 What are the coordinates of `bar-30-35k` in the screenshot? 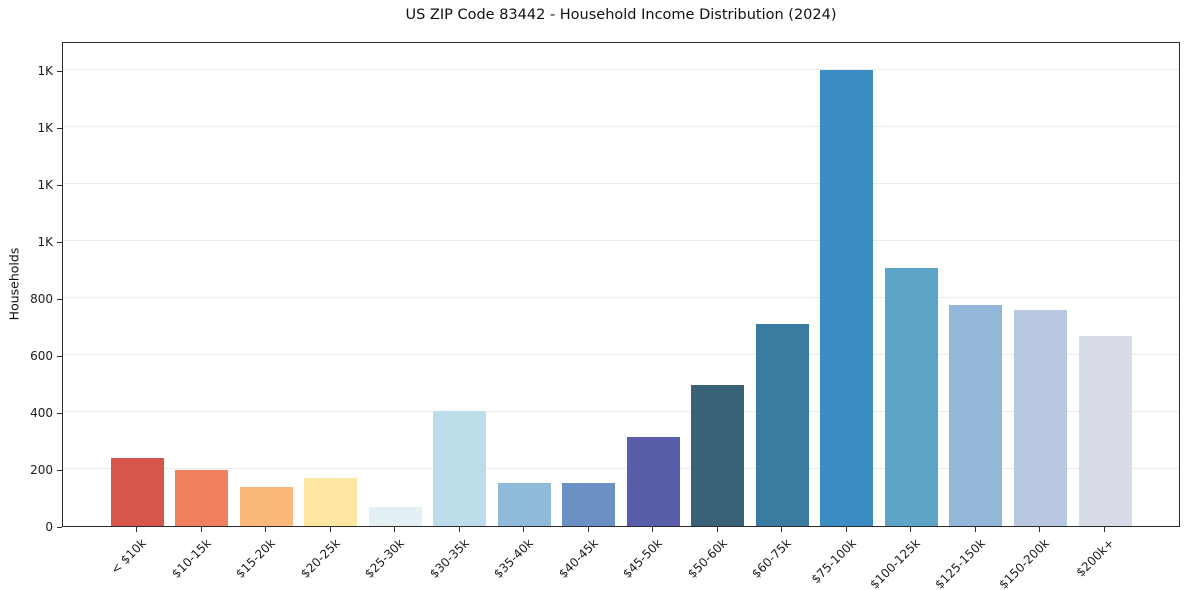 It's located at (460, 468).